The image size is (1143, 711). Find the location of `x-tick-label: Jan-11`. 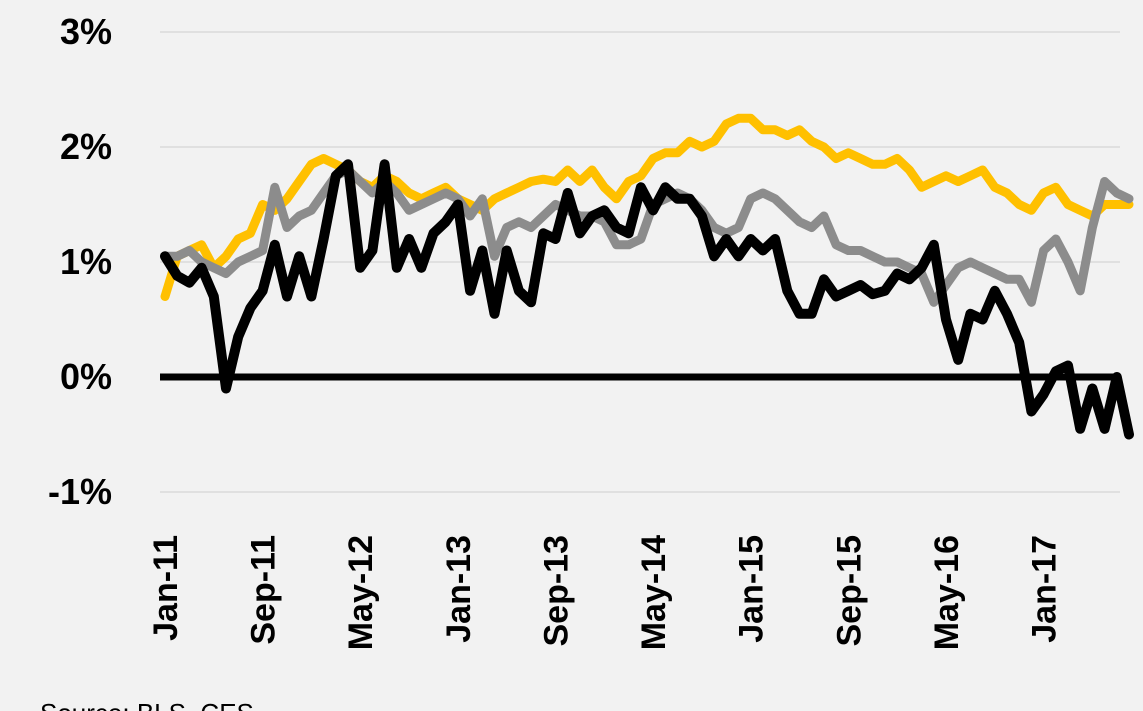

x-tick-label: Jan-11 is located at coordinates (166, 588).